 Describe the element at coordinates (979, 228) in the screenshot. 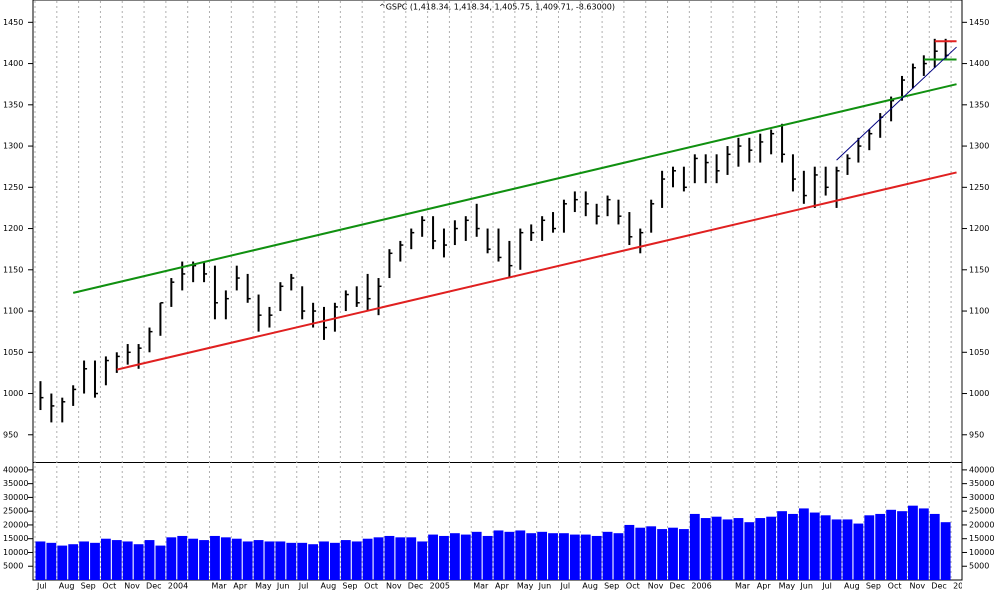

I see `y-tick-label: 1200` at that location.